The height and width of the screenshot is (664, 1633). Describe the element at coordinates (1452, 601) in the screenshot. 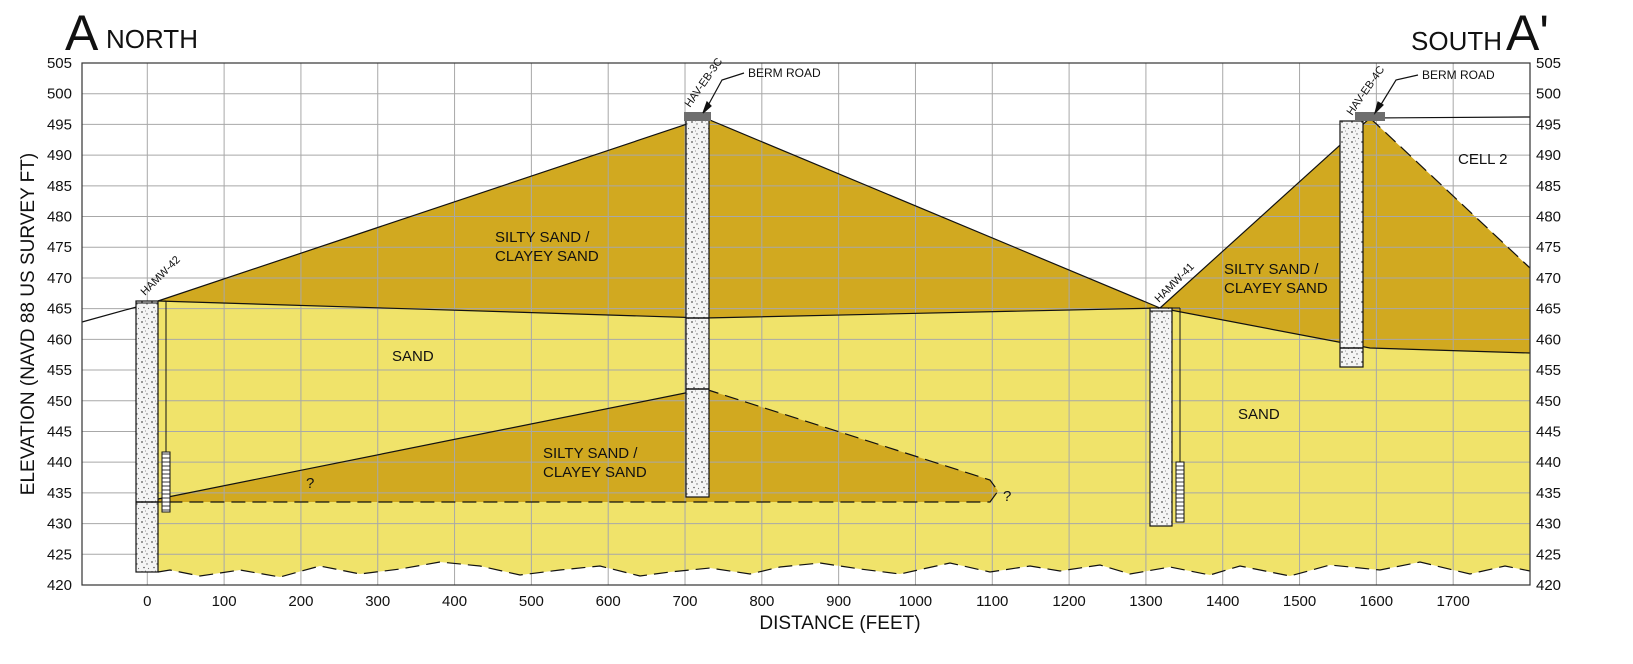

I see `x-tick-label: 1700` at that location.